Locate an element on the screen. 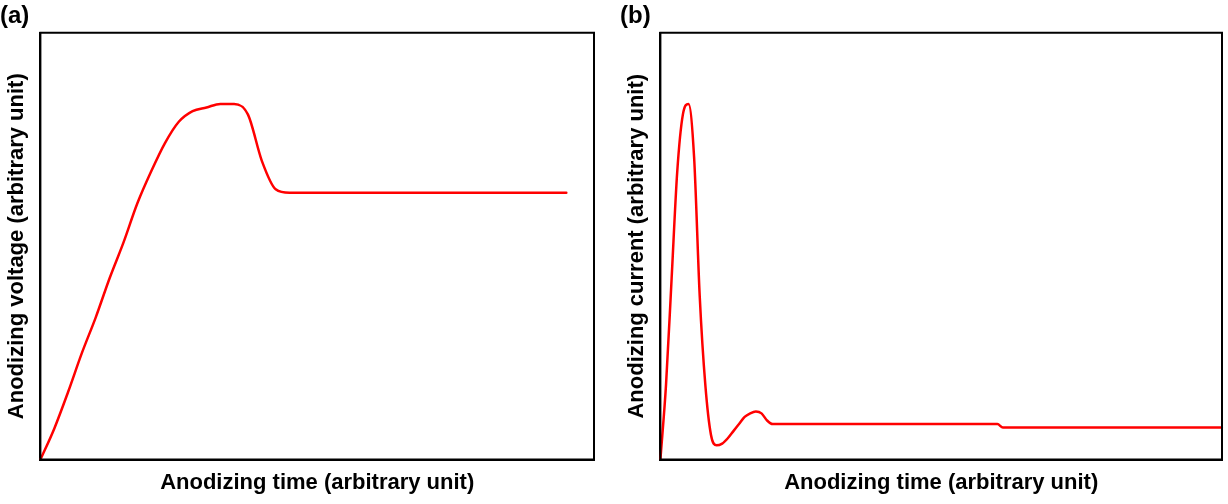 The image size is (1228, 504). y-axis-title: Anodizing current (arbitrary unit) is located at coordinates (636, 246).